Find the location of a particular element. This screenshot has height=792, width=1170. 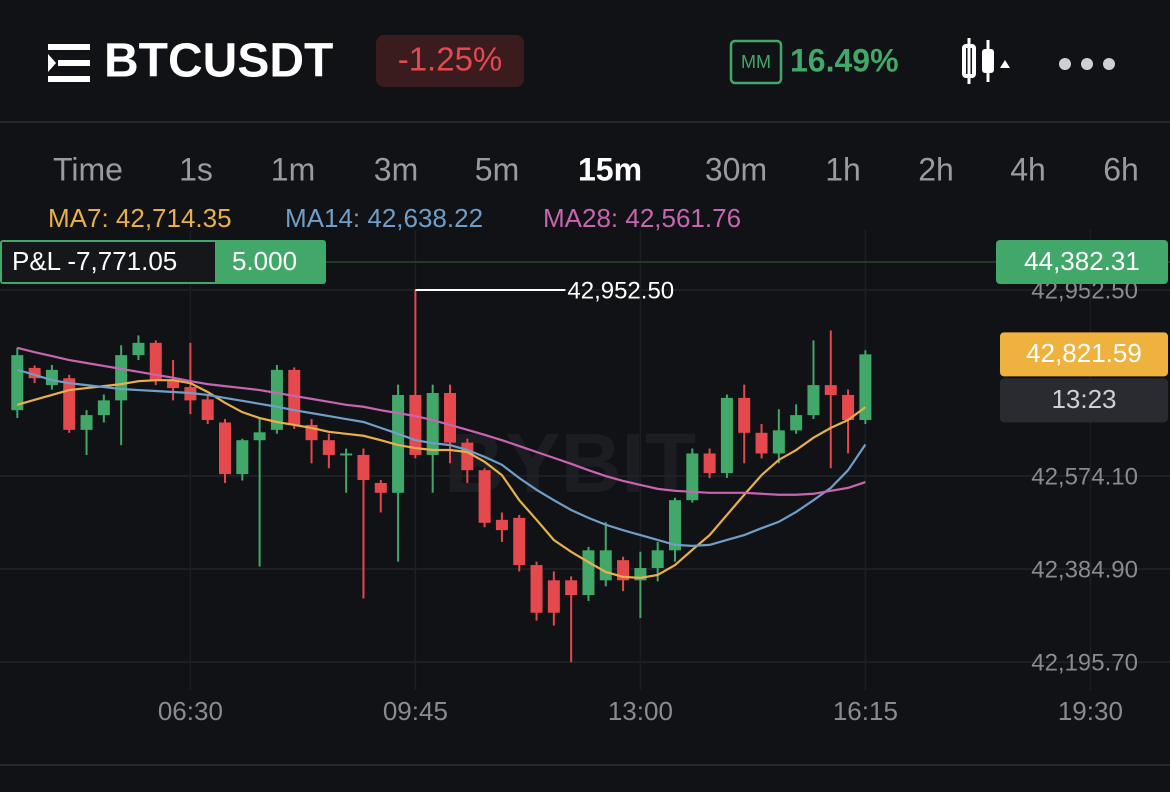

last-price: 42,821.59 is located at coordinates (1084, 353).